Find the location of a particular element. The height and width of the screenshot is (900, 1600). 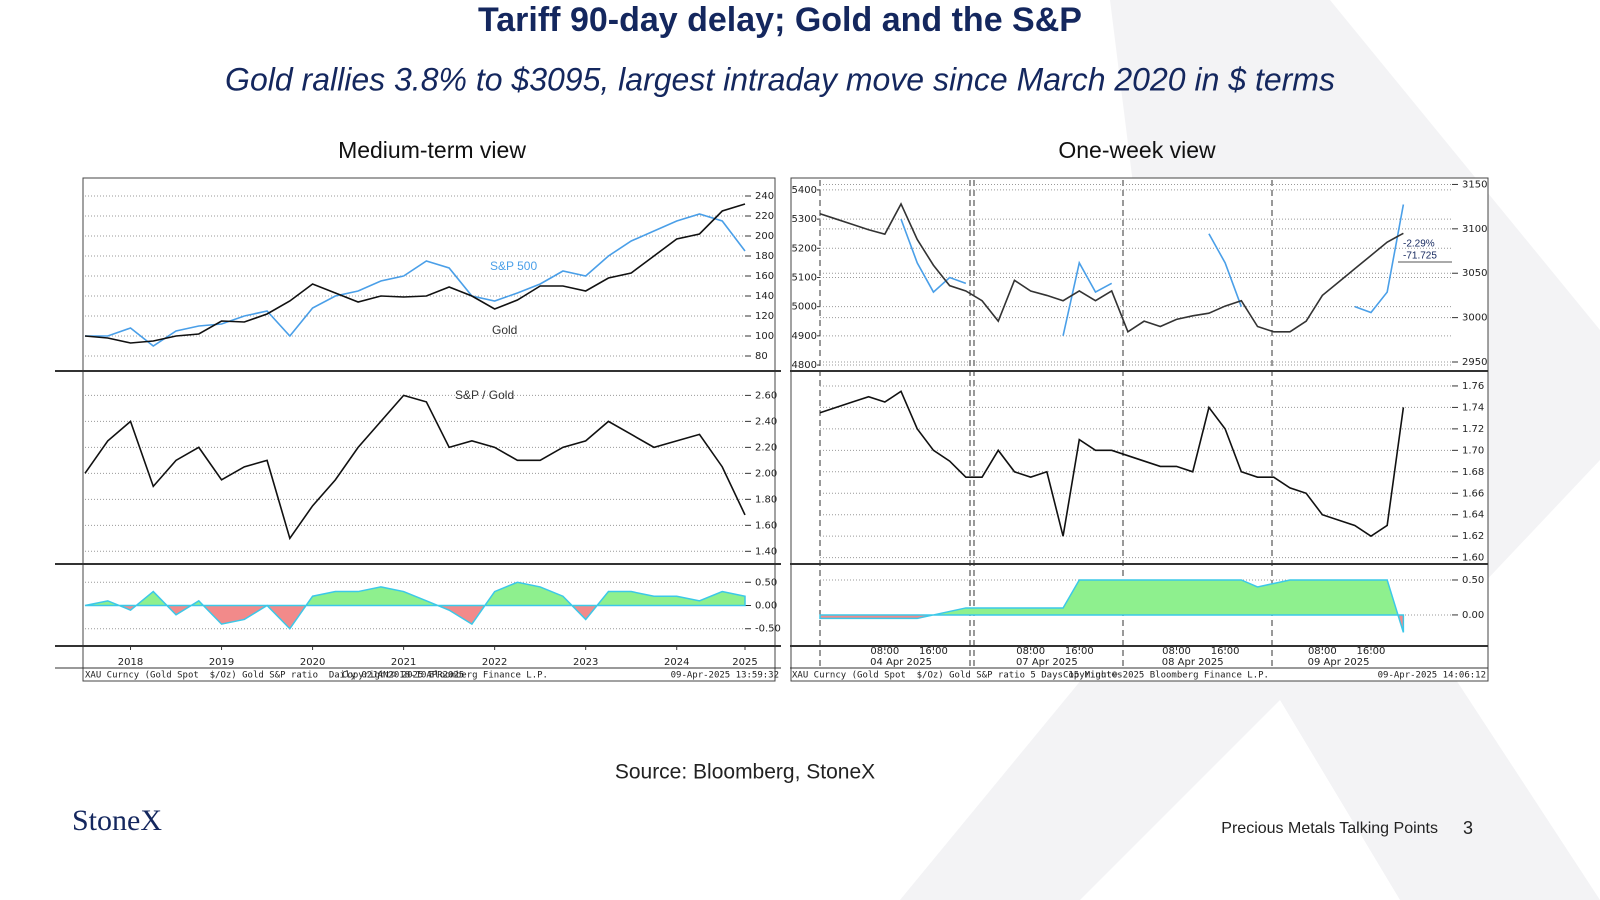

y-tick-label: 2.00 is located at coordinates (766, 473).